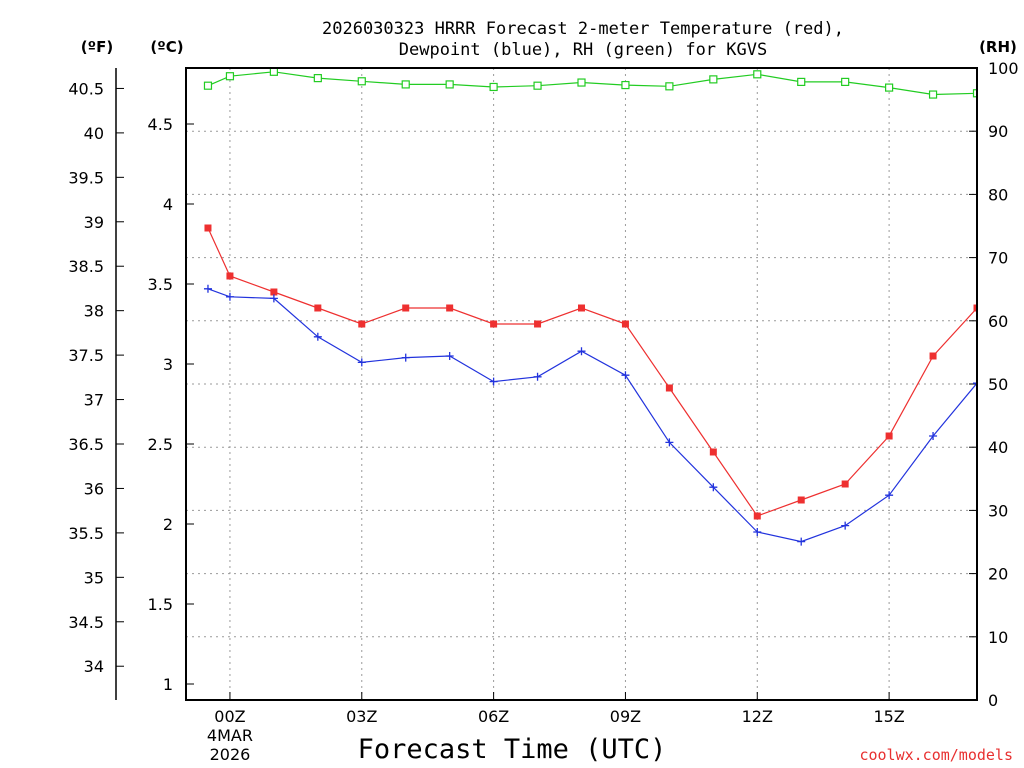 This screenshot has width=1024, height=768. I want to click on rh-tick-label: 0, so click(993, 700).